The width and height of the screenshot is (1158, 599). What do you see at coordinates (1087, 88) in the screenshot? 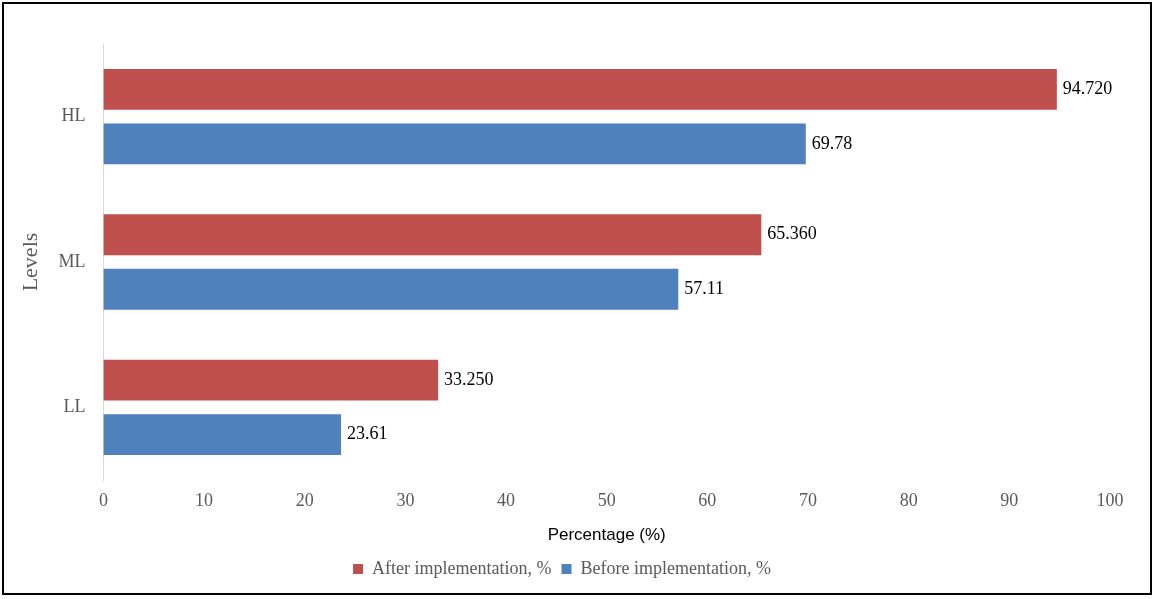
I see `data-label: 94.720` at bounding box center [1087, 88].